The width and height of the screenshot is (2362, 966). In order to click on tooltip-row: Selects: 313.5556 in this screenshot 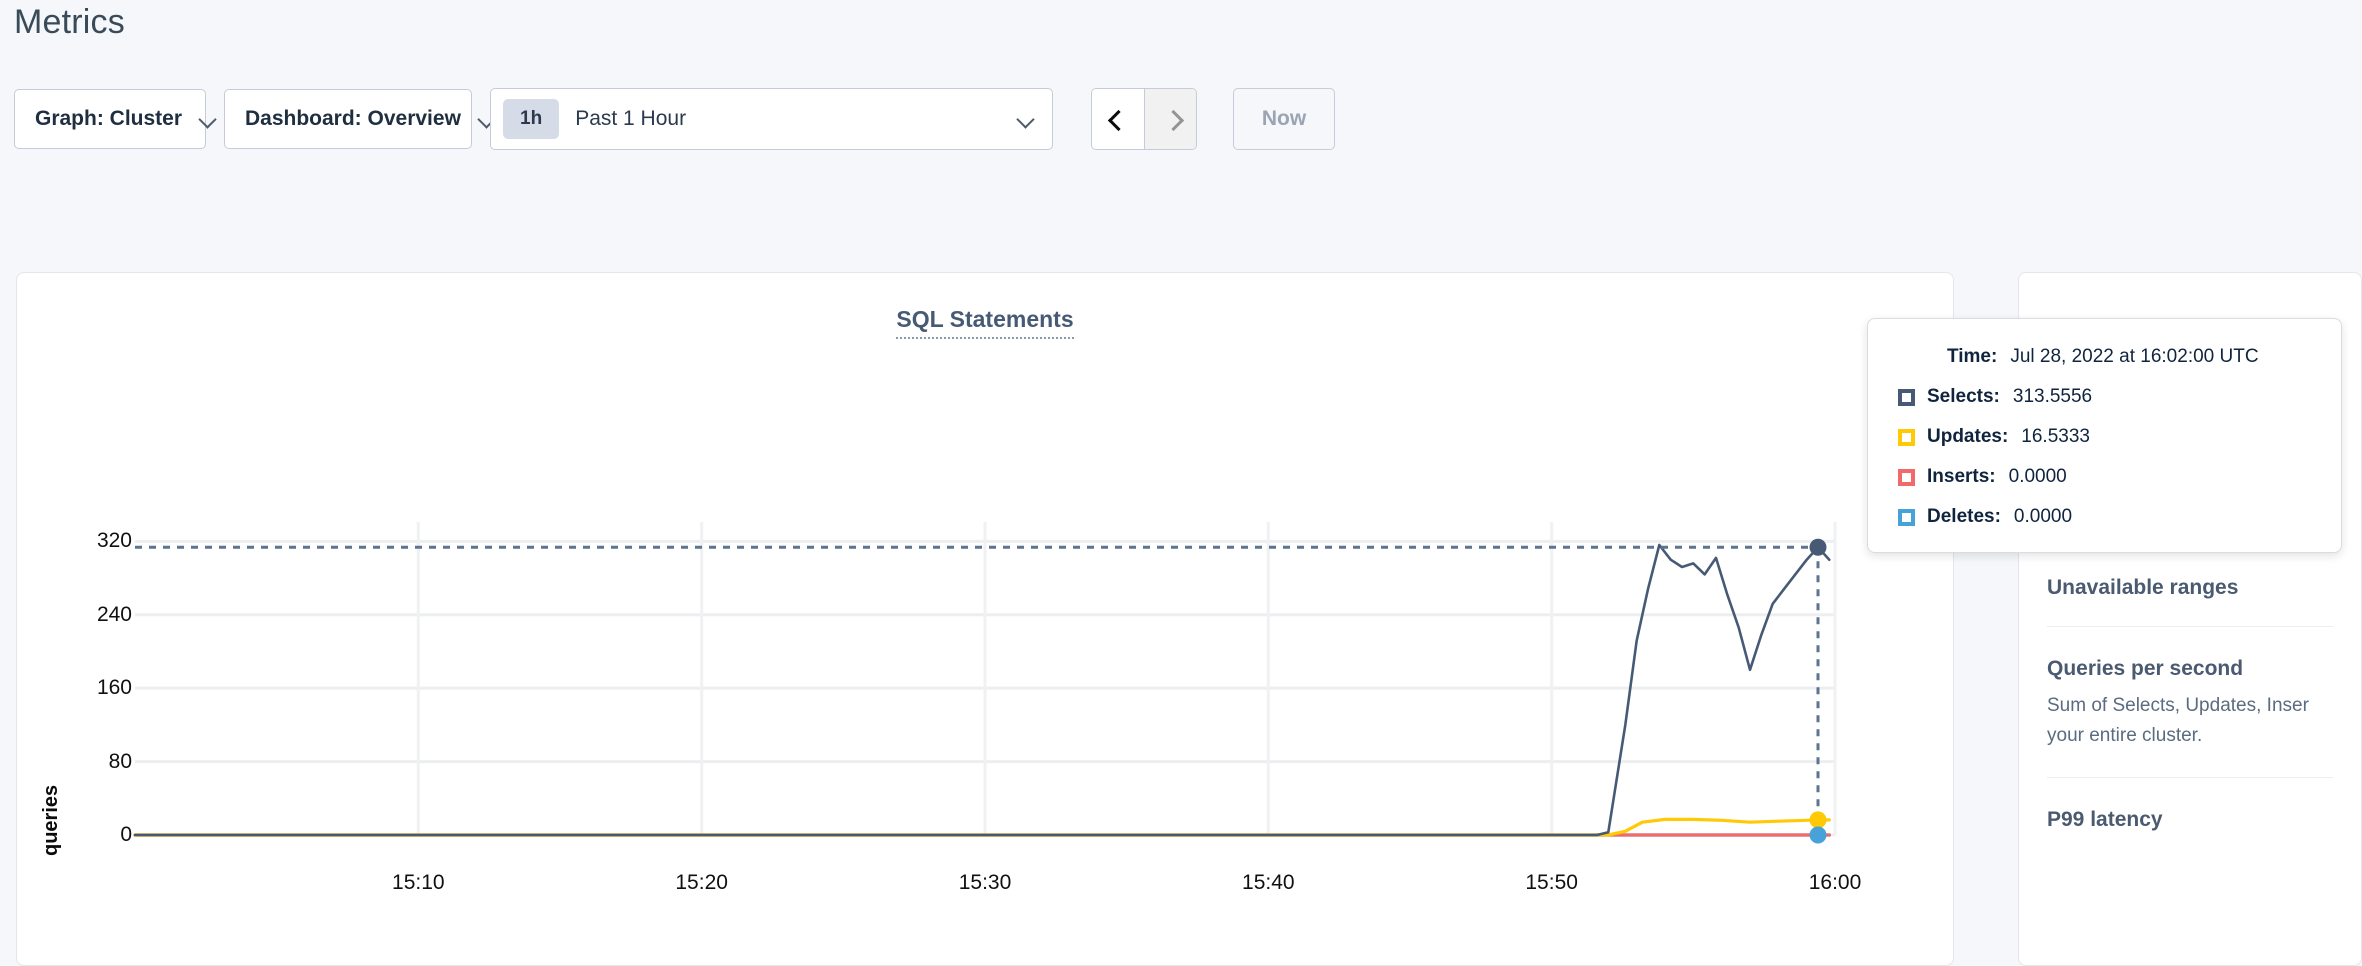, I will do `click(2104, 397)`.